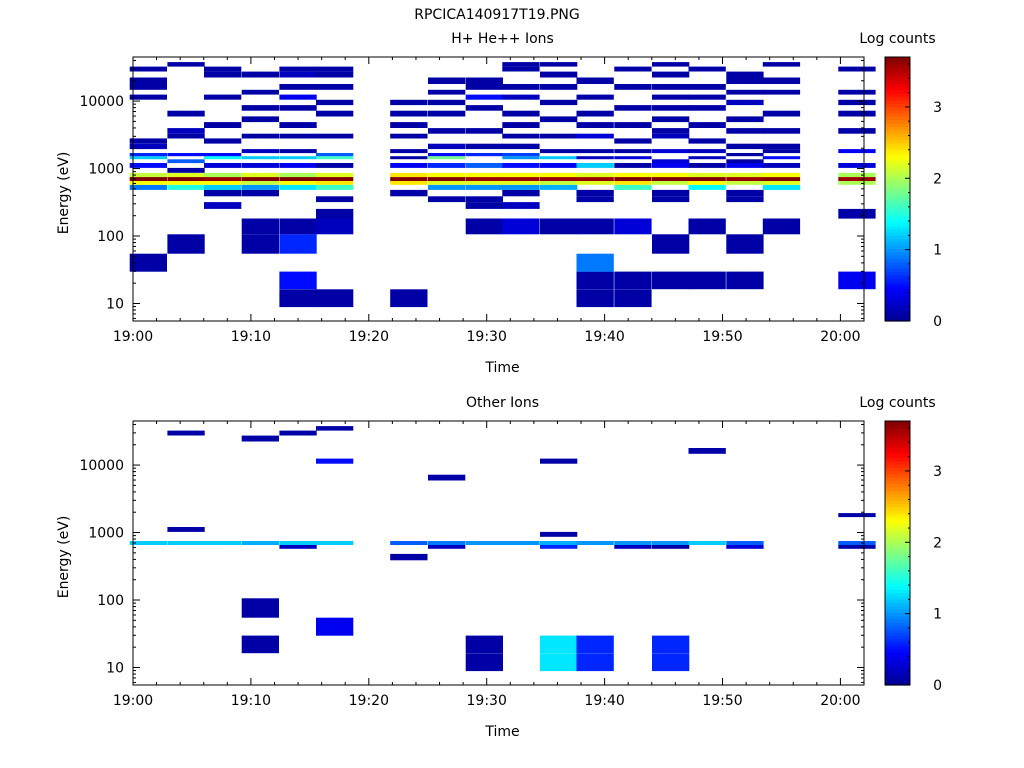 Image resolution: width=1024 pixels, height=768 pixels. What do you see at coordinates (722, 701) in the screenshot?
I see `x-tick-label: 19:50` at bounding box center [722, 701].